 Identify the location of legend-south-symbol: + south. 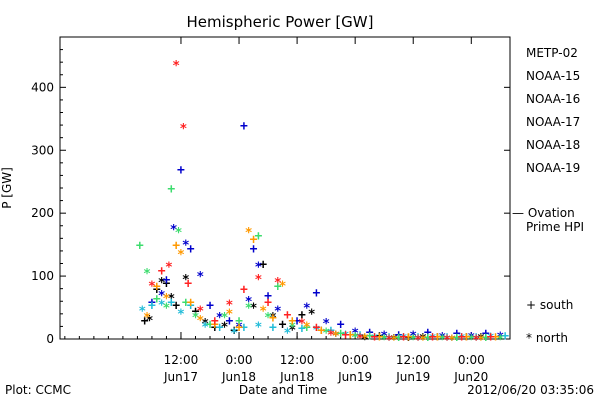
(549, 305).